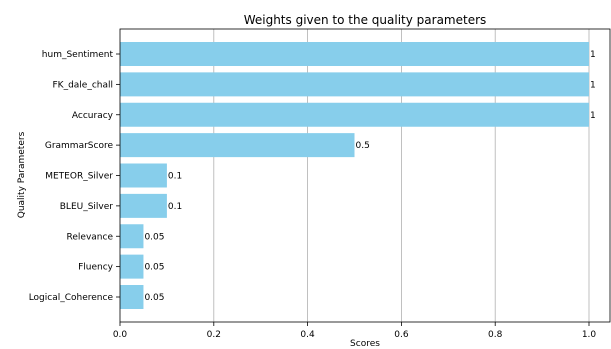  What do you see at coordinates (22, 174) in the screenshot?
I see `y-axis-label: Quality Parameters` at bounding box center [22, 174].